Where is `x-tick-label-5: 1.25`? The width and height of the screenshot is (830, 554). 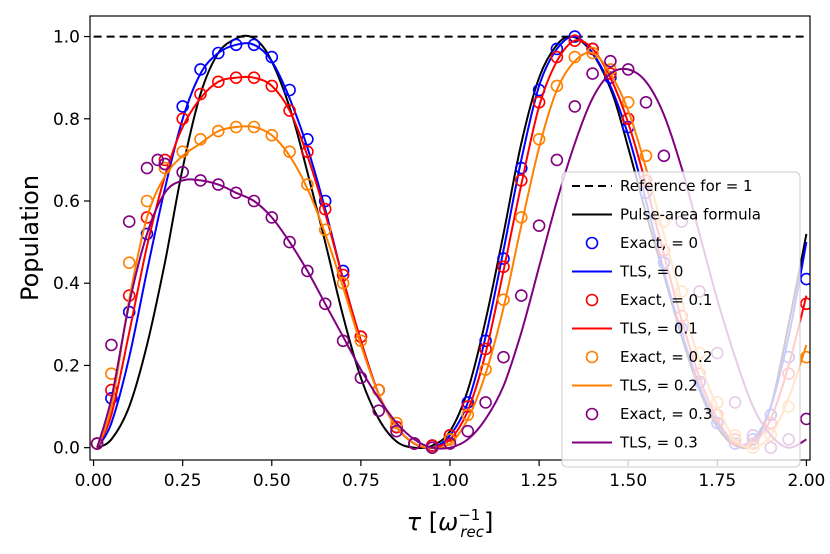
x-tick-label-5: 1.25 is located at coordinates (539, 481).